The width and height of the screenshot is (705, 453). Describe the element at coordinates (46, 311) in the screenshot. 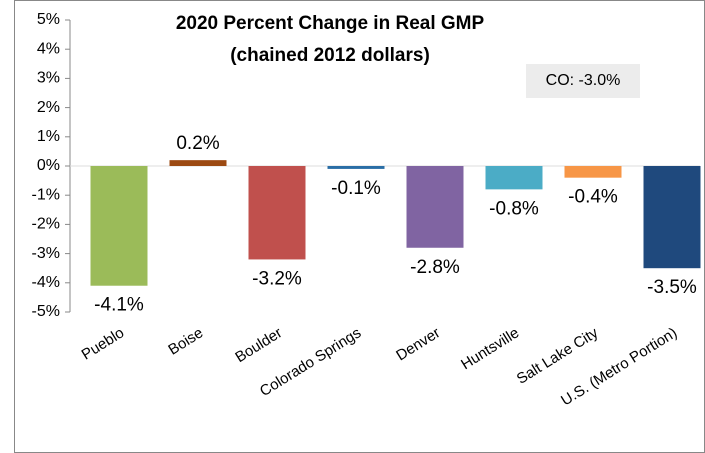

I see `y-tick-label: -5%` at that location.